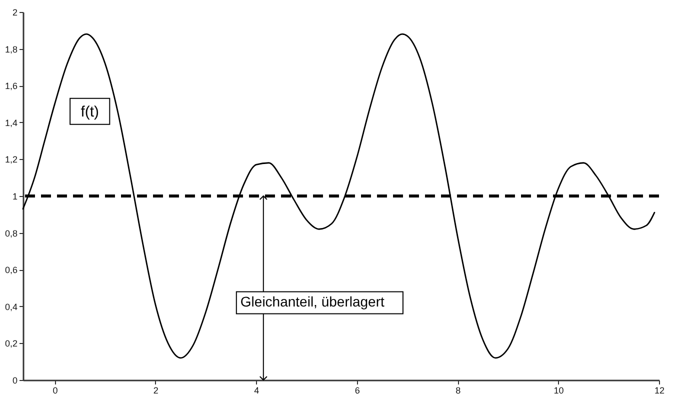 This screenshot has width=673, height=402. I want to click on y-tick-label: 1,4, so click(11, 123).